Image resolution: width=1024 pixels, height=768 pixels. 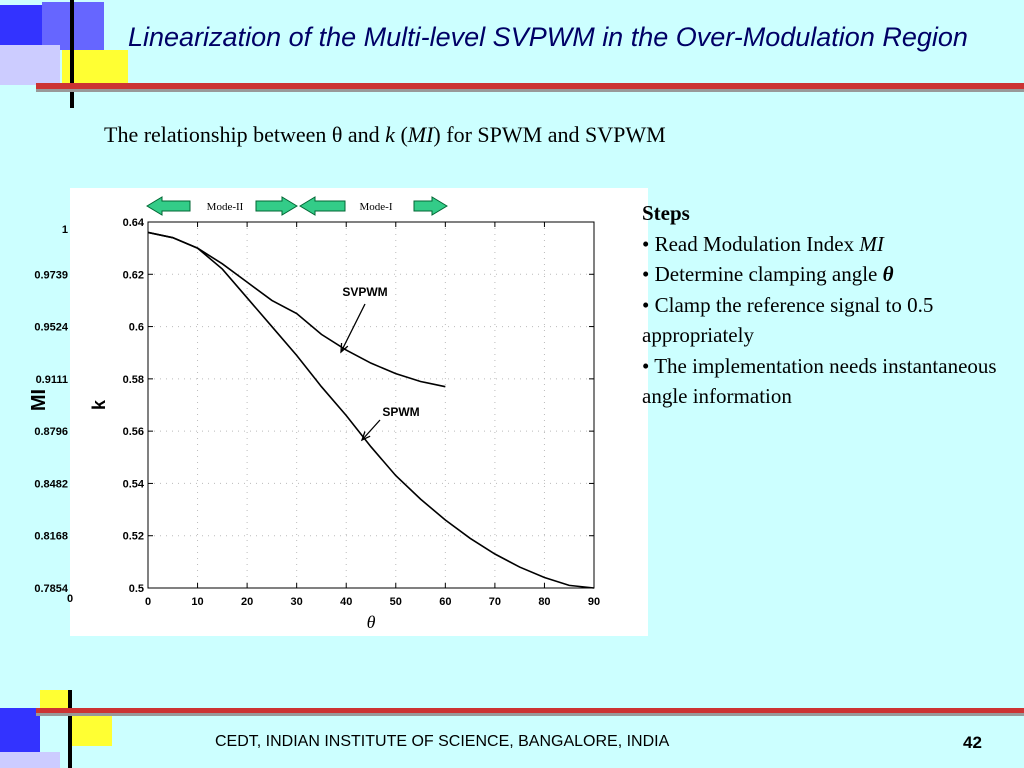 I want to click on mi-tick-label: 0.8796, so click(x=51, y=432).